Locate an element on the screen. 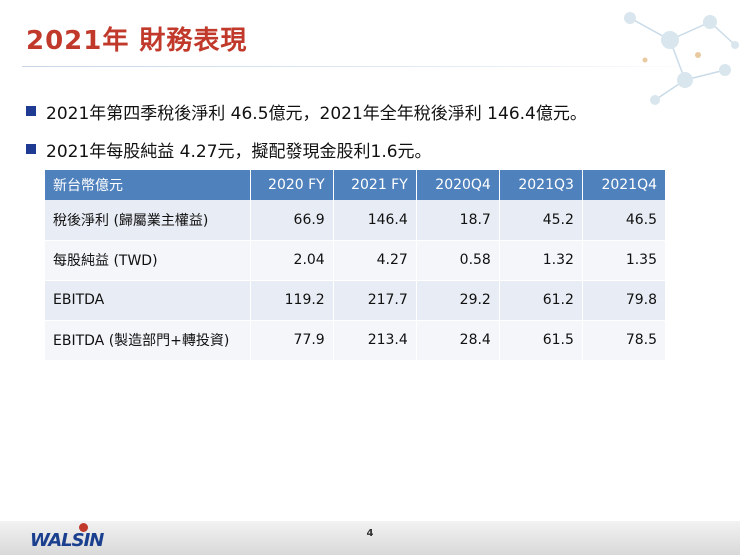  table-cell: 1.35 is located at coordinates (624, 260).